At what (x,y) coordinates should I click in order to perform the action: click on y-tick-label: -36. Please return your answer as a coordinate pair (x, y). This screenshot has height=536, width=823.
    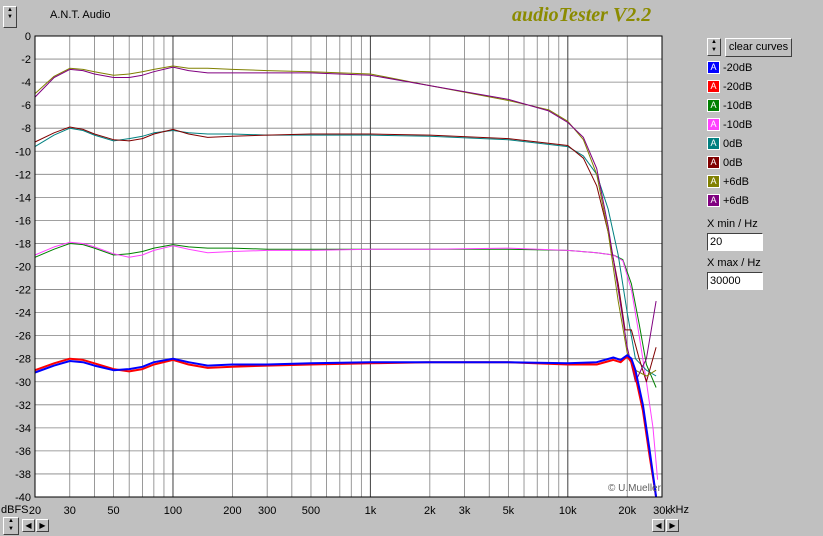
    Looking at the image, I should click on (23, 452).